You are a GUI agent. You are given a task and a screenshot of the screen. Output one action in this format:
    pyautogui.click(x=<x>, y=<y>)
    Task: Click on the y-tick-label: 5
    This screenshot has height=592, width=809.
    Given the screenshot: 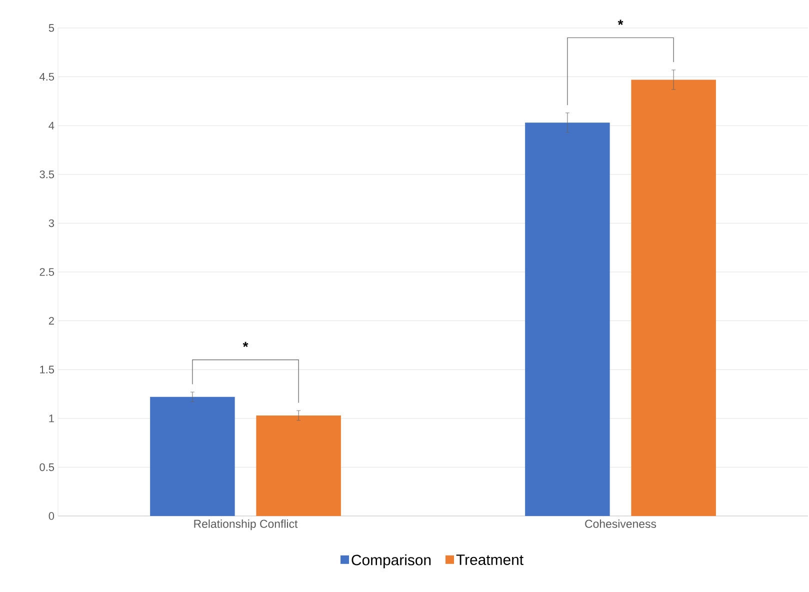 What is the action you would take?
    pyautogui.click(x=51, y=28)
    